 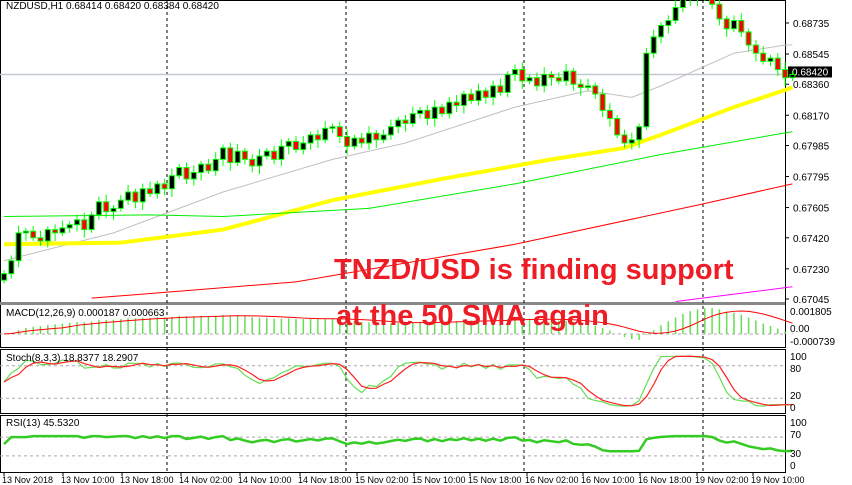 I want to click on y-tick-label: 0.67045, so click(x=811, y=300).